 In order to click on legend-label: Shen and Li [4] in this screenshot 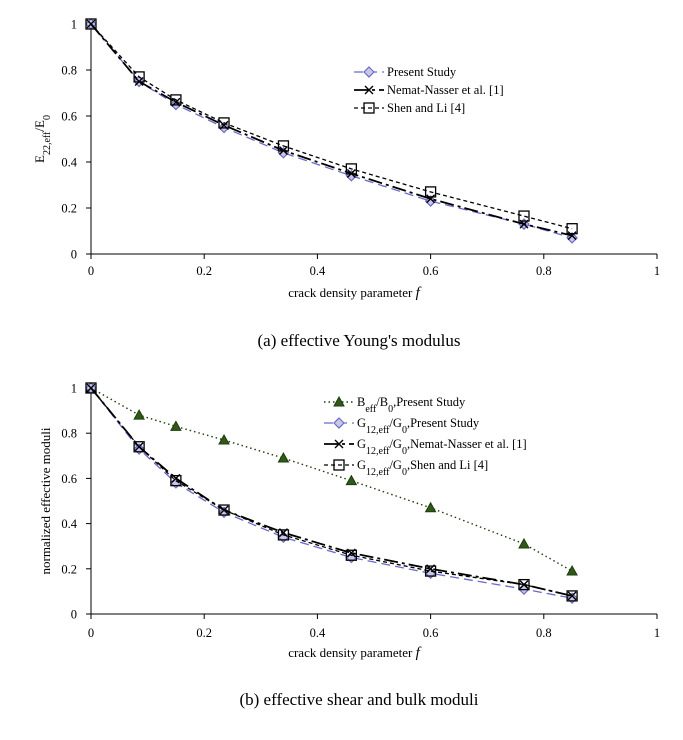, I will do `click(426, 108)`.